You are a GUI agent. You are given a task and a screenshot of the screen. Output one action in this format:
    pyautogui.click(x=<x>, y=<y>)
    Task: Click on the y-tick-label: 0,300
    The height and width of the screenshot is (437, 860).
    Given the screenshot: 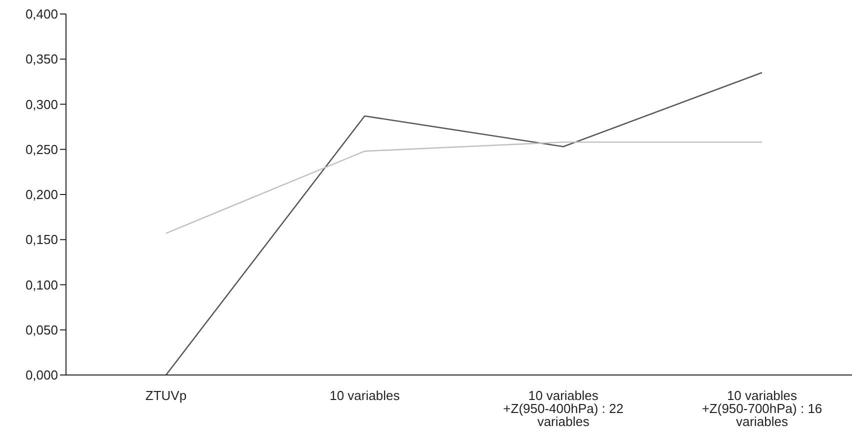 What is the action you would take?
    pyautogui.click(x=41, y=104)
    